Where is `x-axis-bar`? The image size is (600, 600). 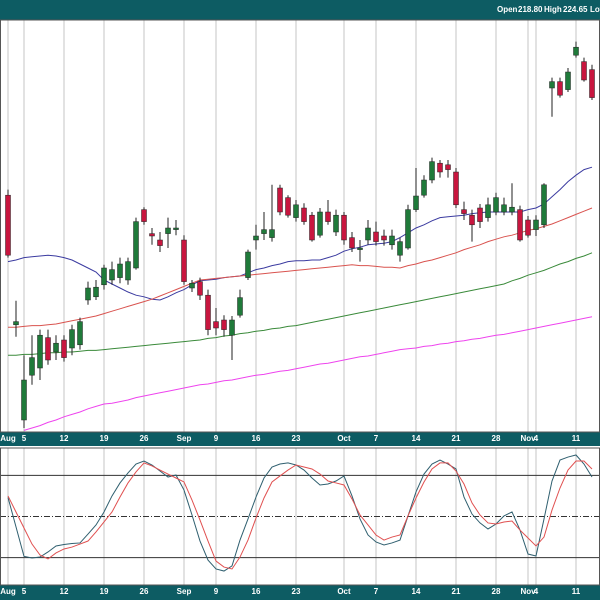
x-axis-bar is located at coordinates (300, 439).